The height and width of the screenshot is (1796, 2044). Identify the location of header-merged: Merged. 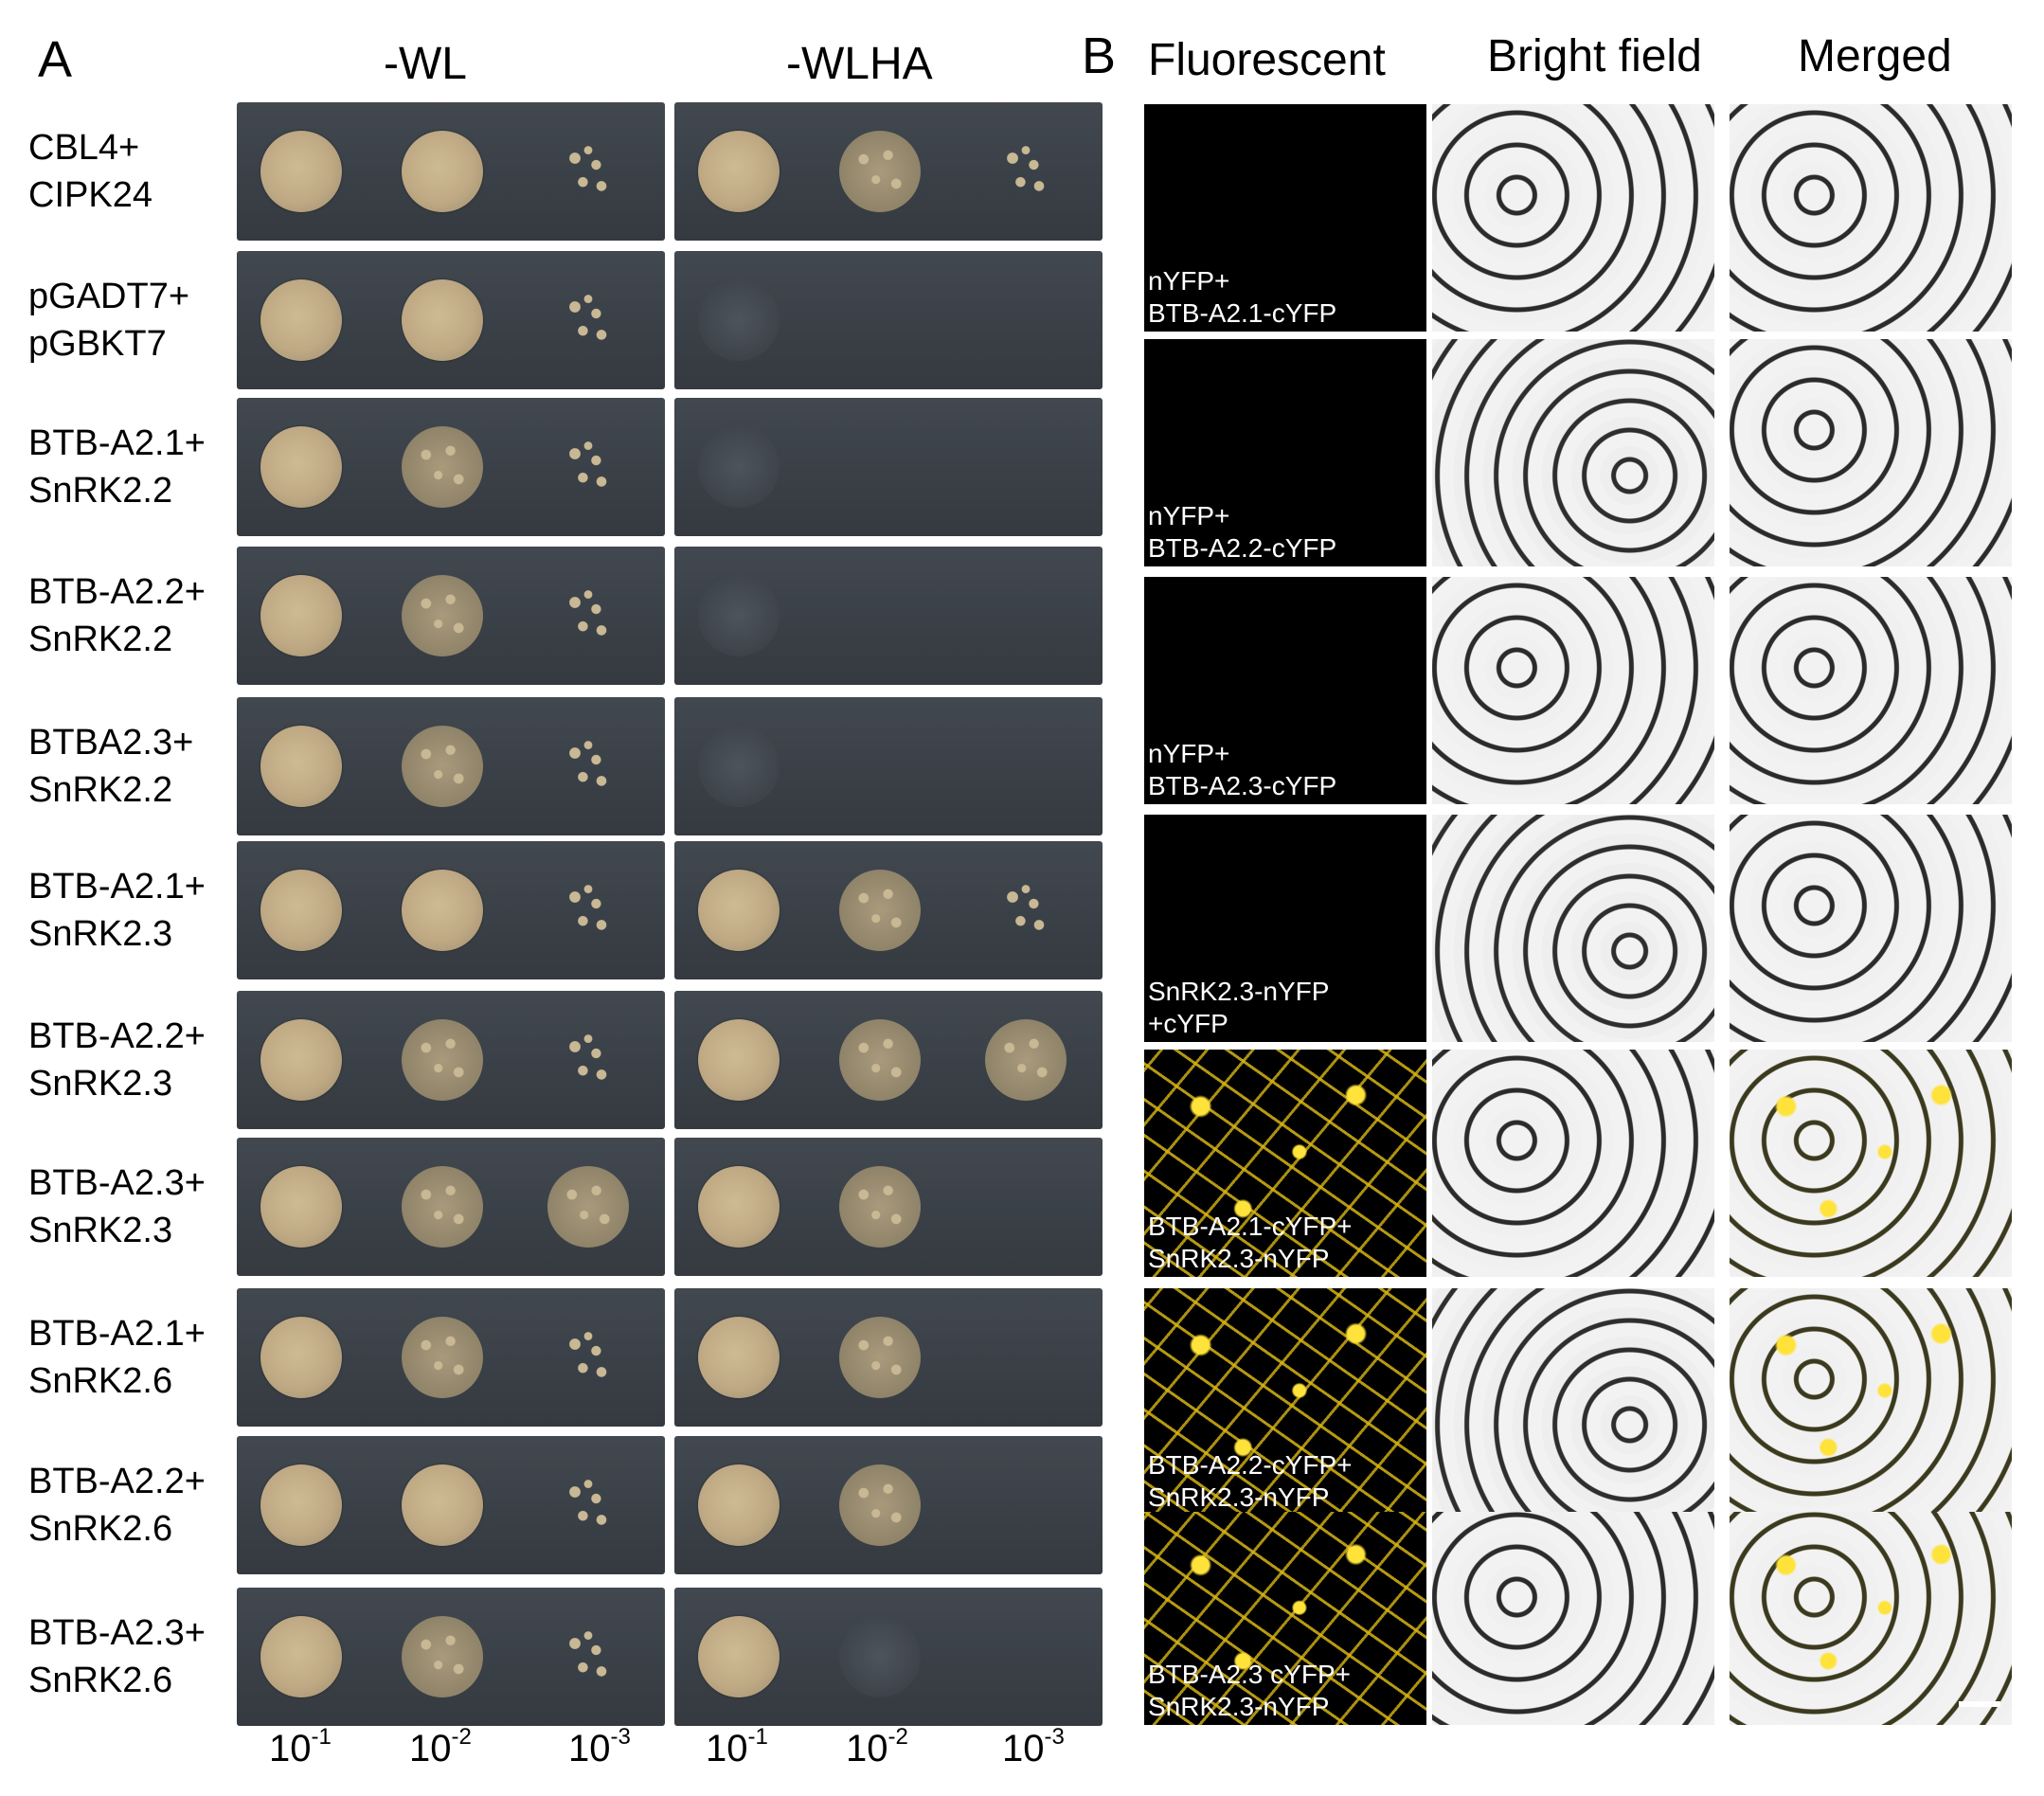
(1875, 56).